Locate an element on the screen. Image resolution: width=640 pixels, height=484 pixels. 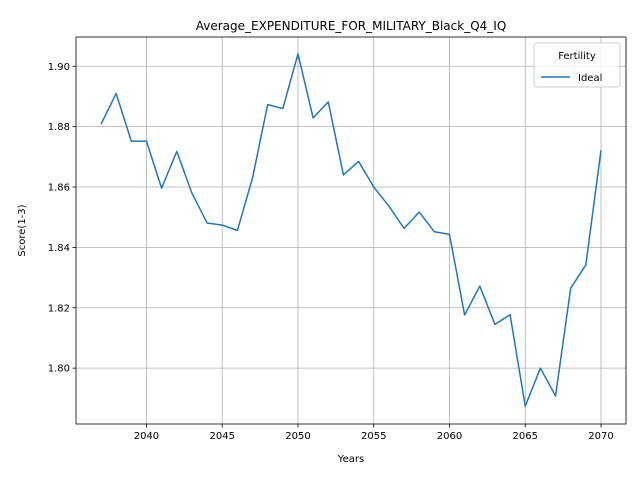
x-tick-label: 2055 is located at coordinates (373, 436).